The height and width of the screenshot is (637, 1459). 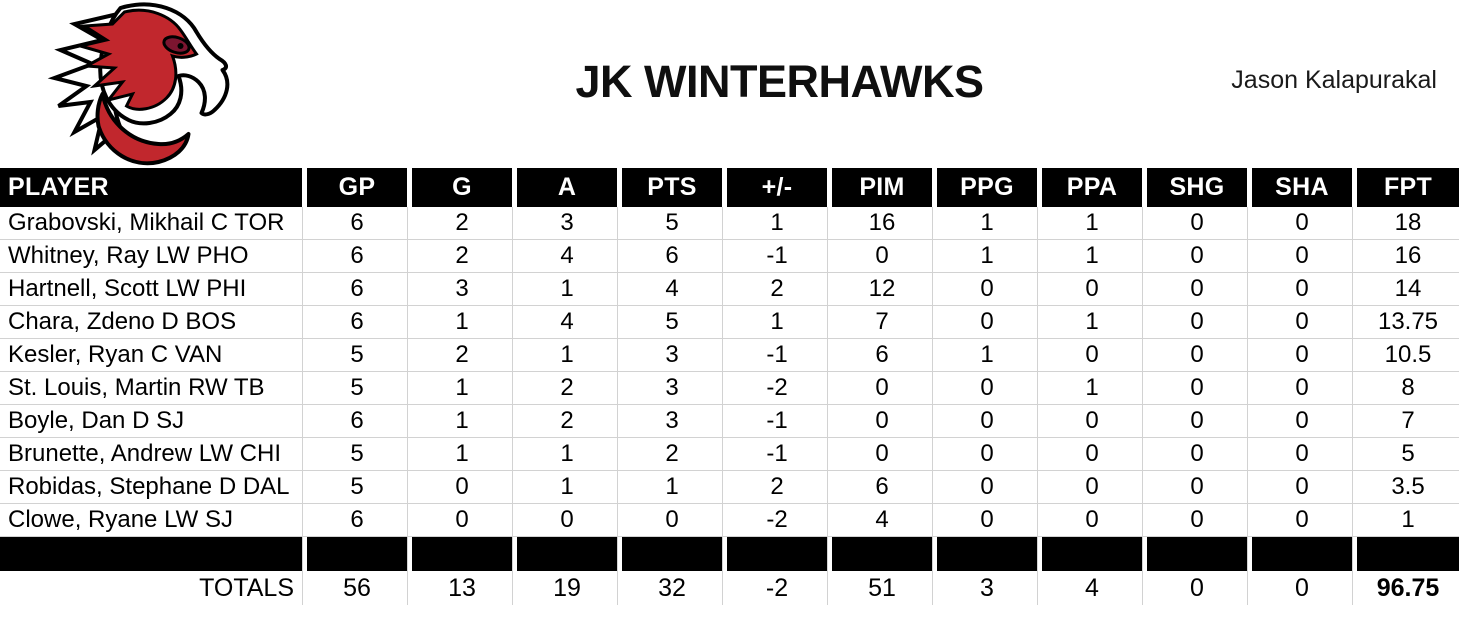 What do you see at coordinates (1408, 487) in the screenshot?
I see `stat-cell-fpt: 3.5` at bounding box center [1408, 487].